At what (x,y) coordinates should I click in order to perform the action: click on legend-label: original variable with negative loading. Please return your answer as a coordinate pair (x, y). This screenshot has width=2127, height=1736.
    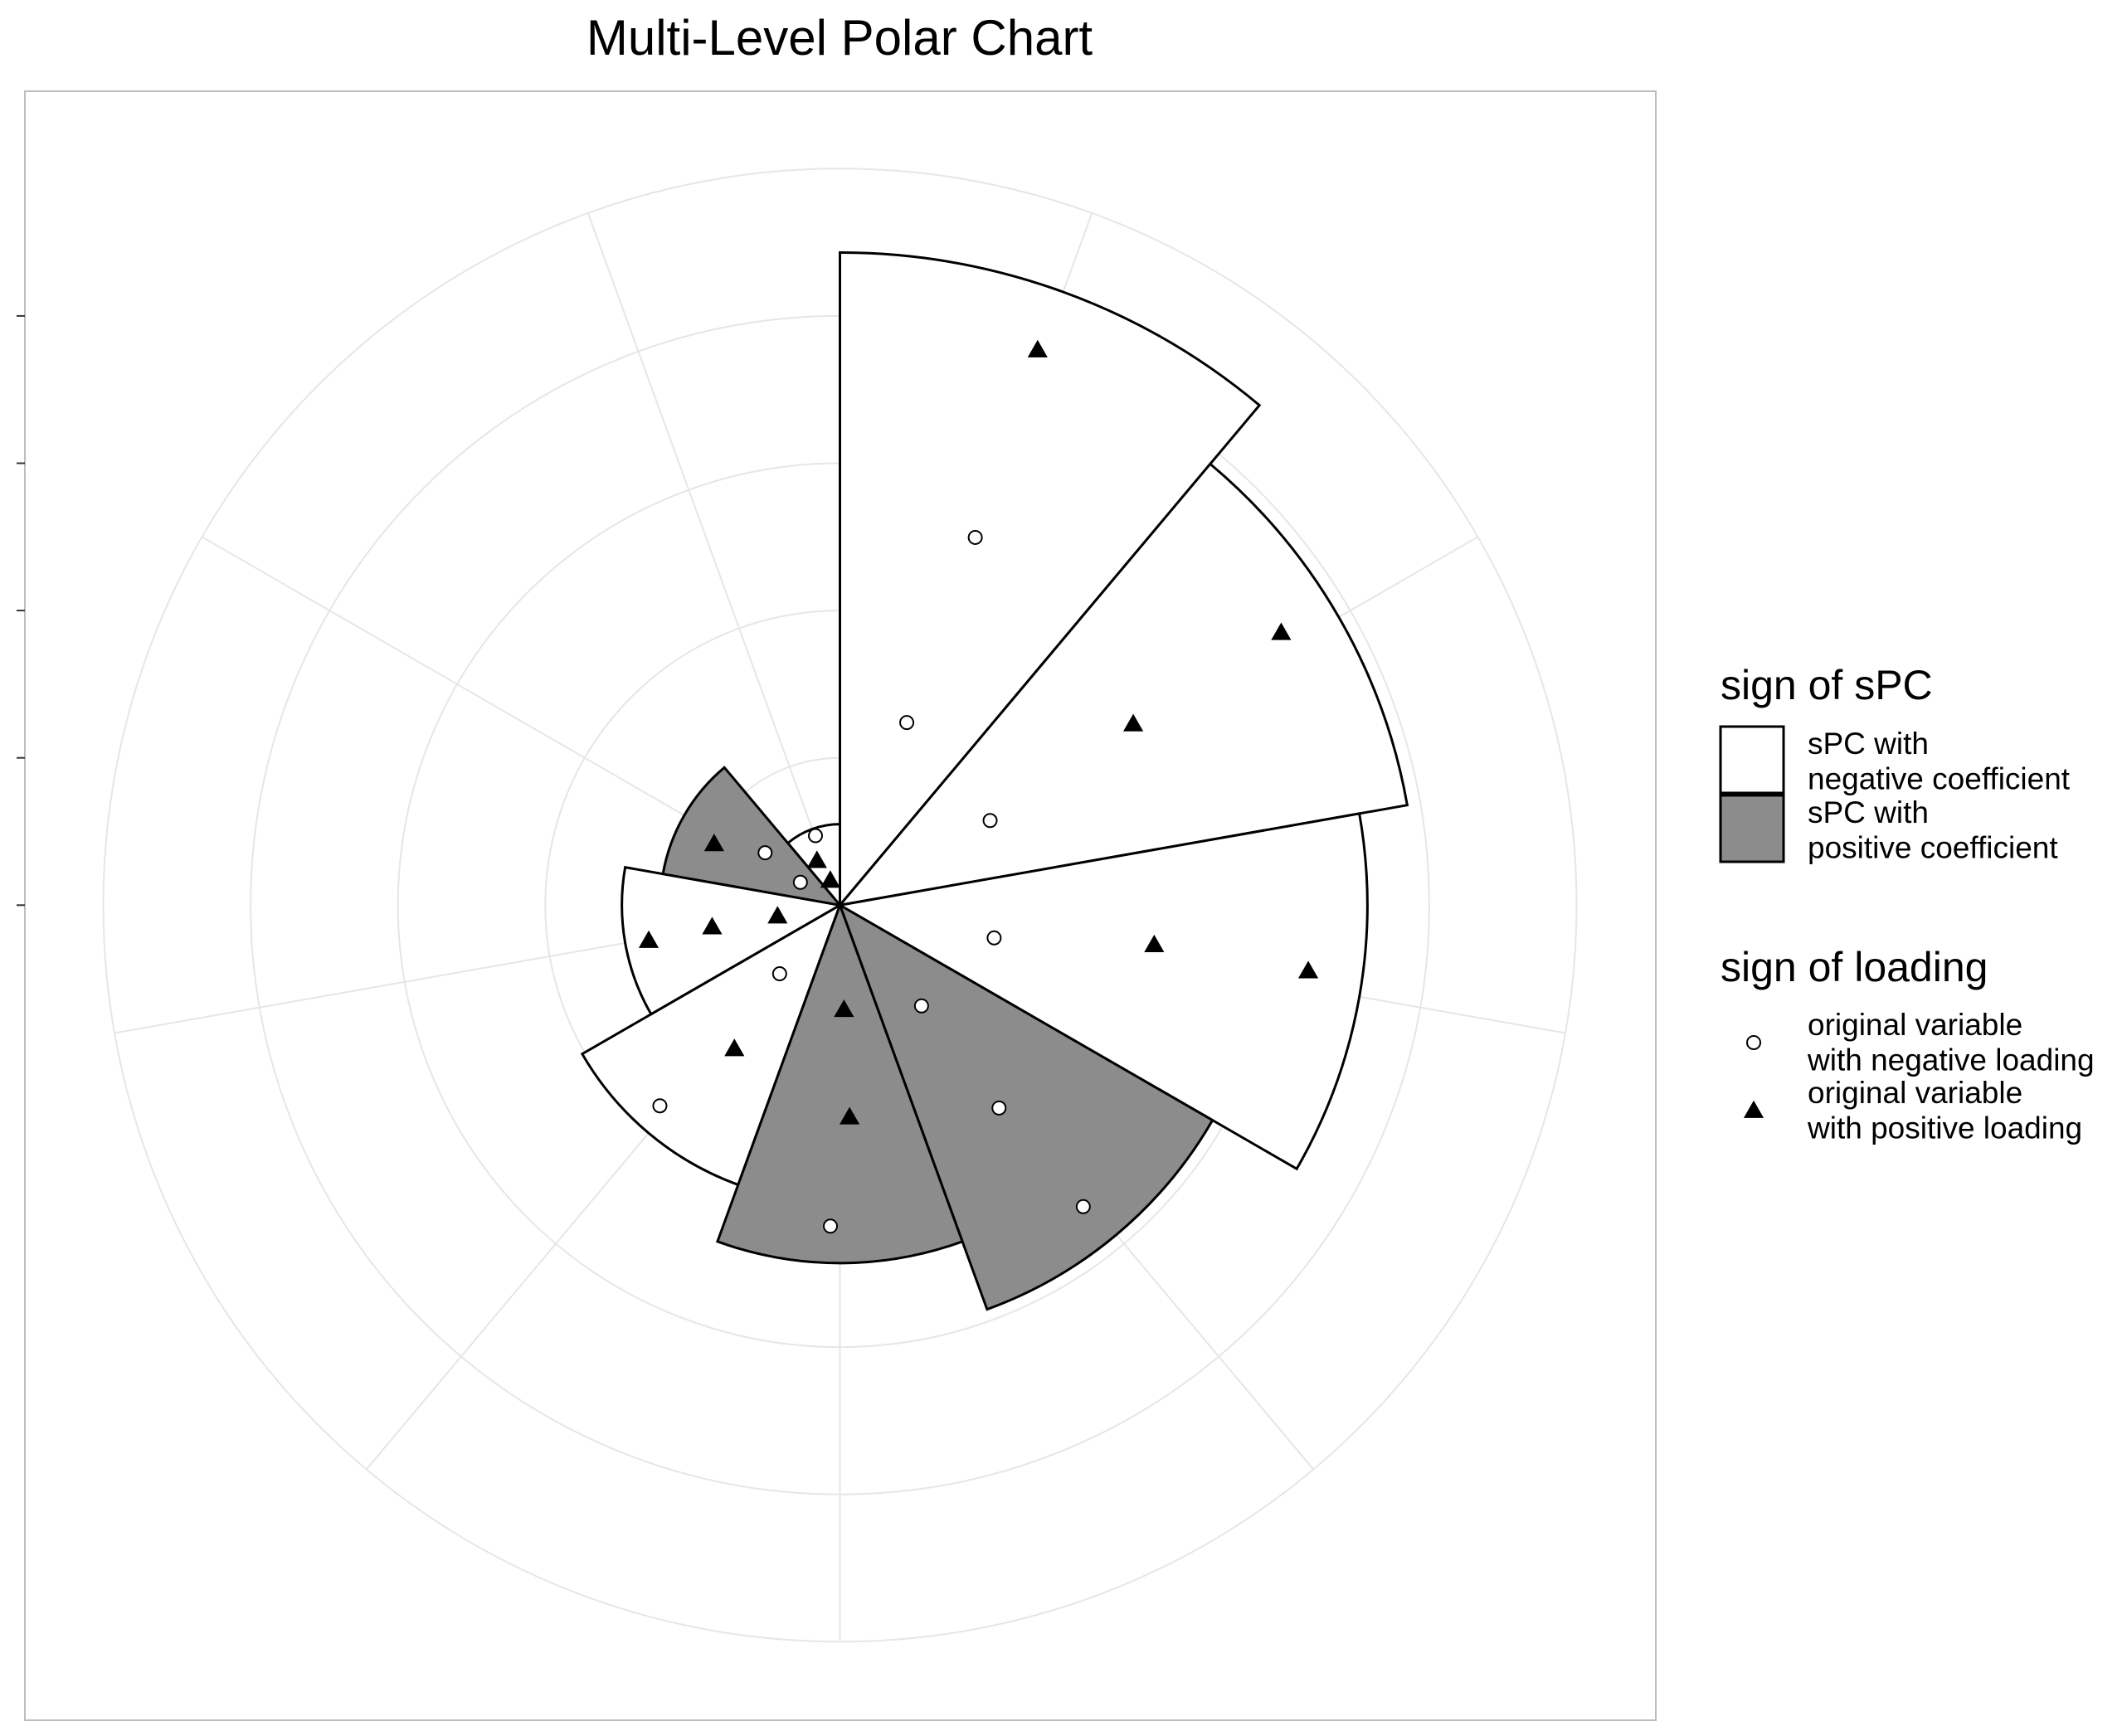
    Looking at the image, I should click on (1951, 1042).